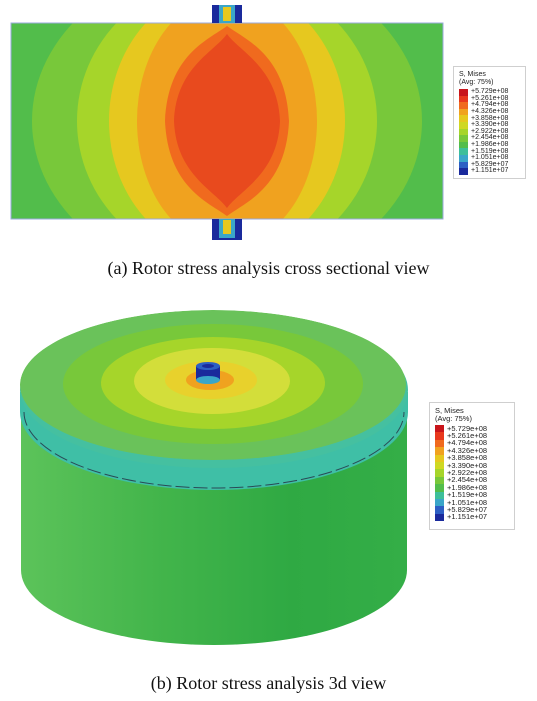 Image resolution: width=537 pixels, height=701 pixels. Describe the element at coordinates (268, 683) in the screenshot. I see `figure-b-caption: (b) Rotor stress analysis 3d view` at that location.